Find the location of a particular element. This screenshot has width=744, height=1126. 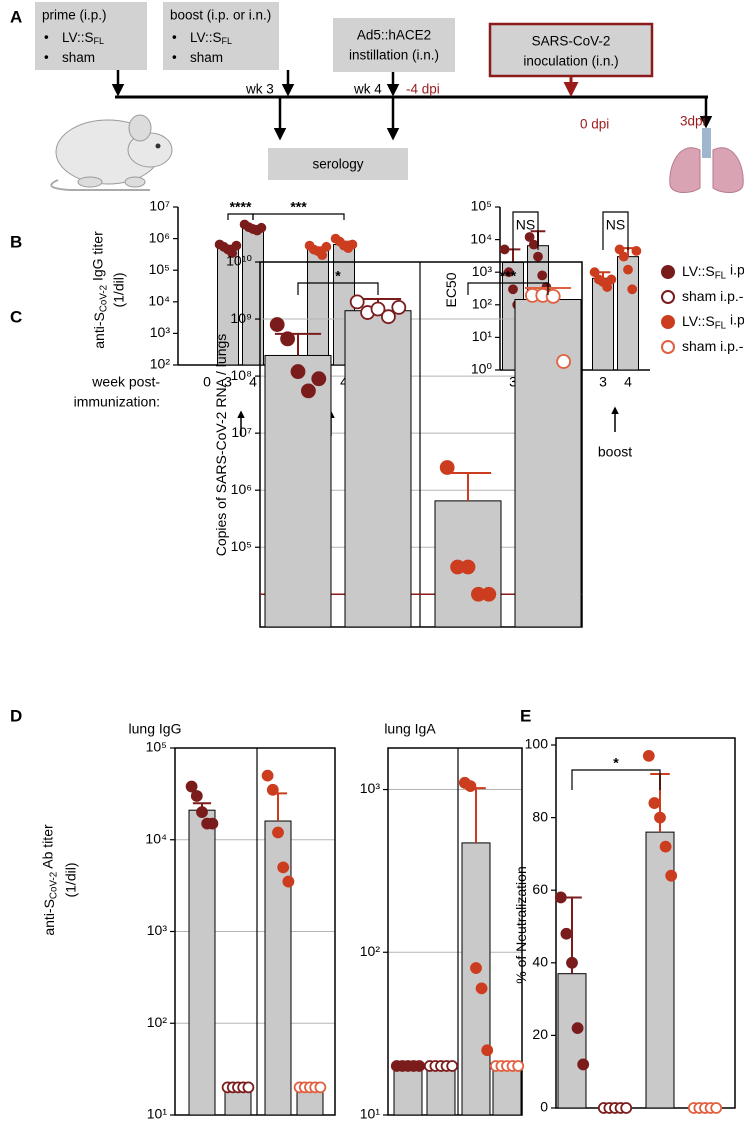

y-axis-label: EC50 is located at coordinates (451, 289).